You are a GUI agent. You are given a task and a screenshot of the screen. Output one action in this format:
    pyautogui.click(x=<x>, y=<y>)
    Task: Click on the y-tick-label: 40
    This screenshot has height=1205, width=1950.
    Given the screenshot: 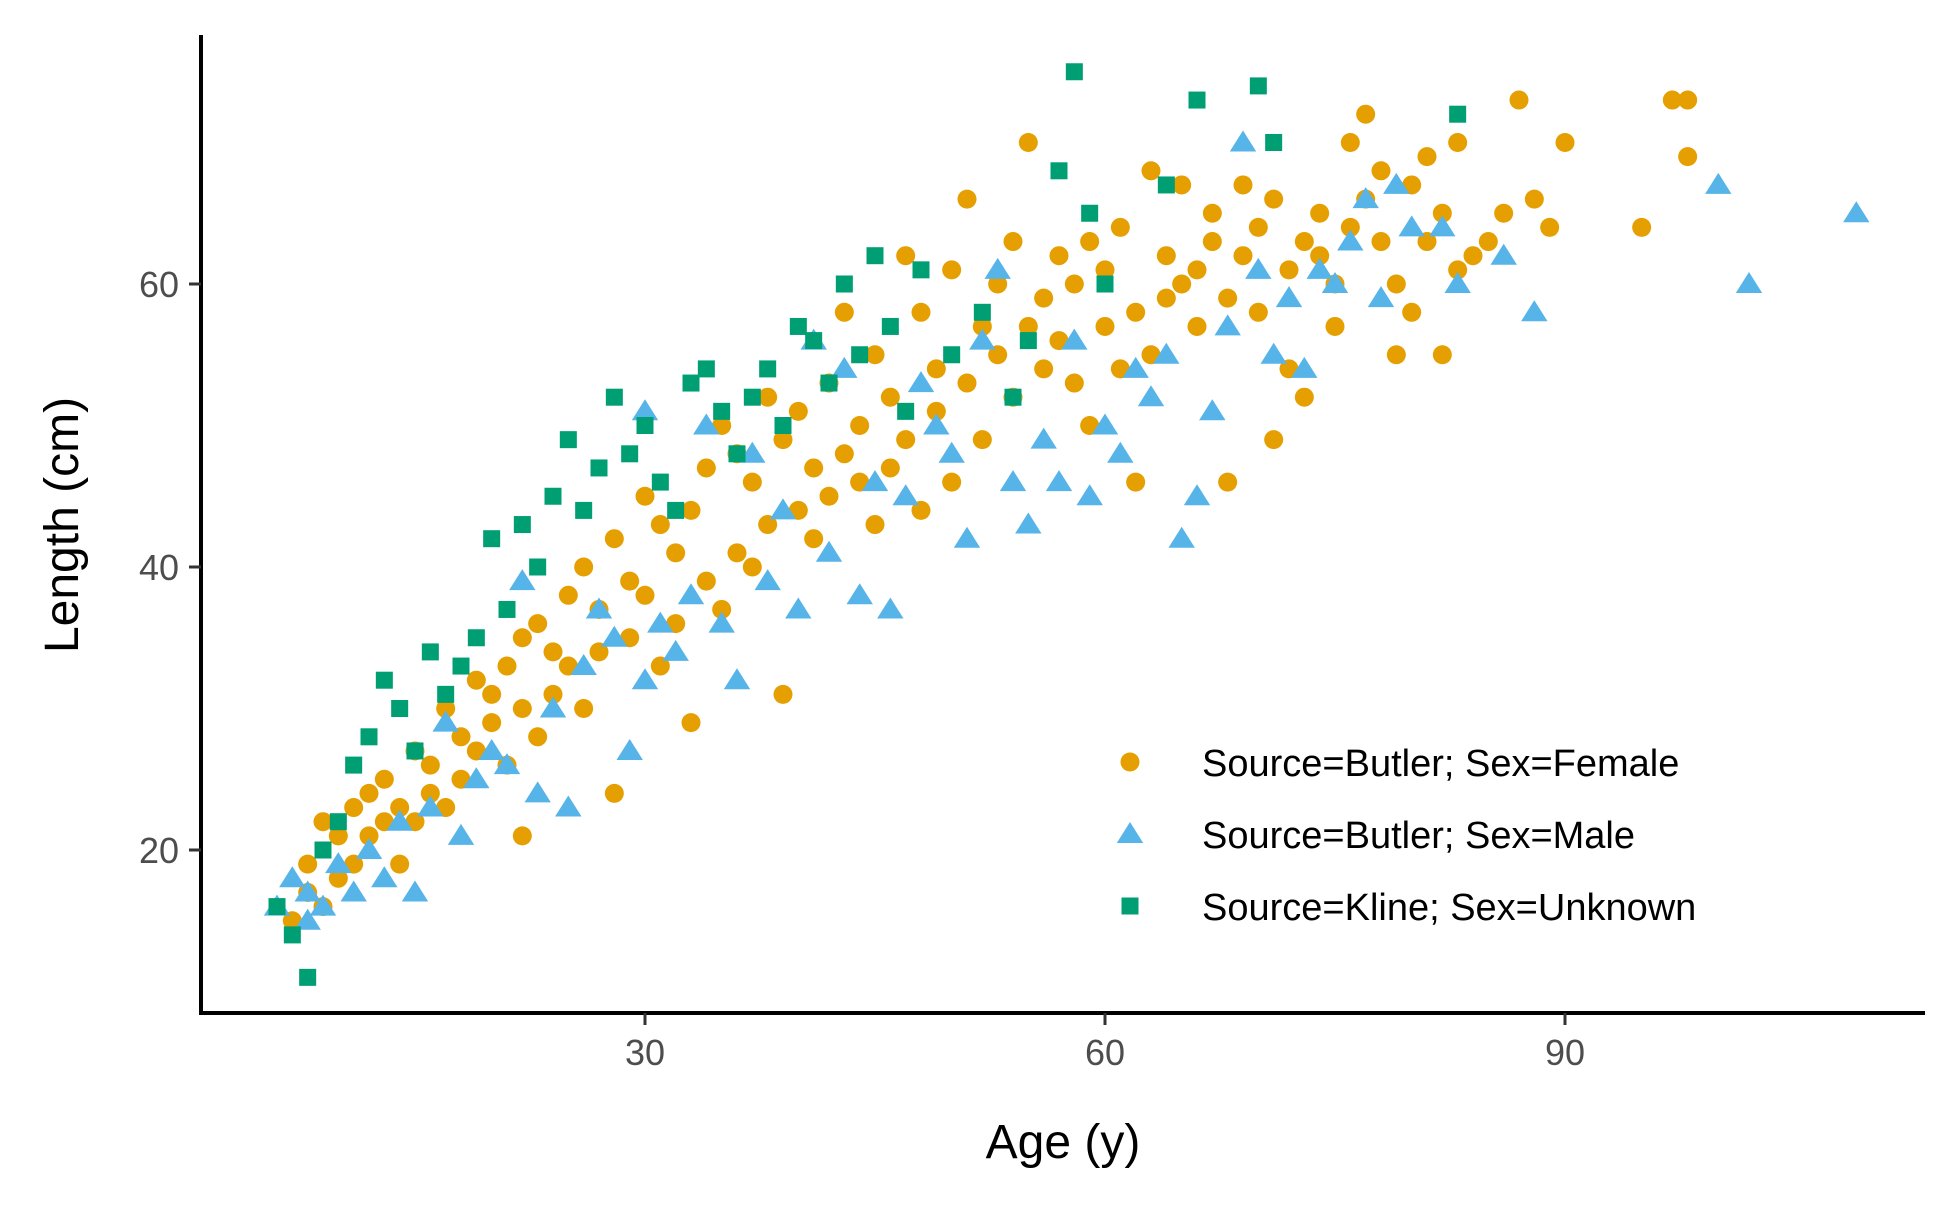 What is the action you would take?
    pyautogui.click(x=159, y=567)
    